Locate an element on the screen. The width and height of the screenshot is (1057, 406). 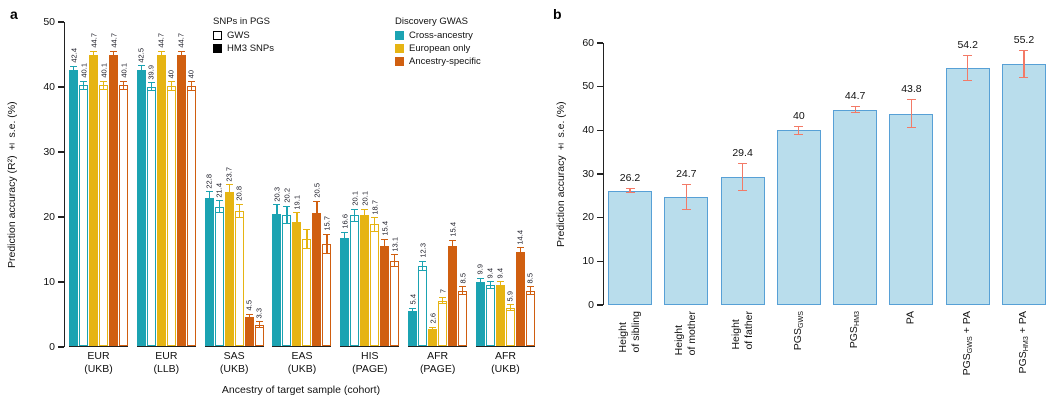
y-axis-tick-label: 0 is located at coordinates (52, 346).